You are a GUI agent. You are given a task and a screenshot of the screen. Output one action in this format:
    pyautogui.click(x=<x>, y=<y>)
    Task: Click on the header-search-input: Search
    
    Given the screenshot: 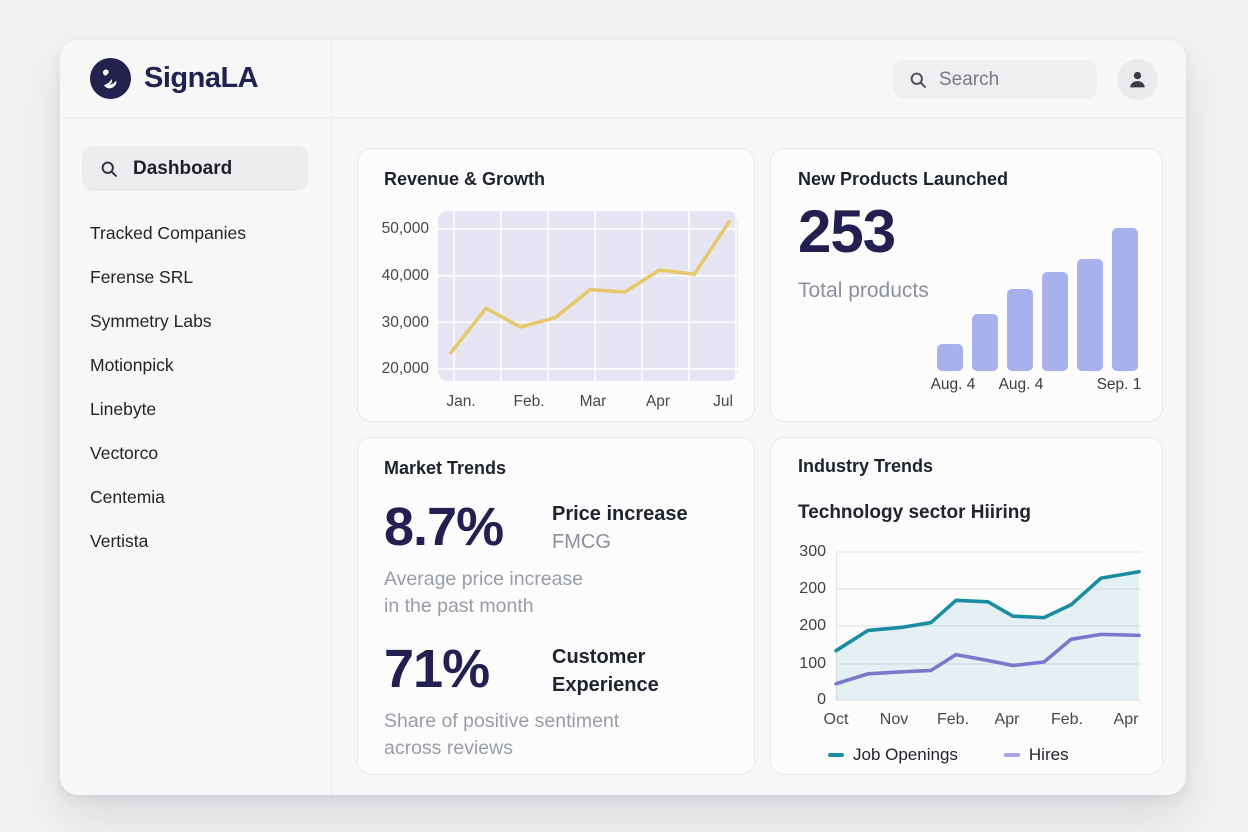 What is the action you would take?
    pyautogui.click(x=995, y=79)
    